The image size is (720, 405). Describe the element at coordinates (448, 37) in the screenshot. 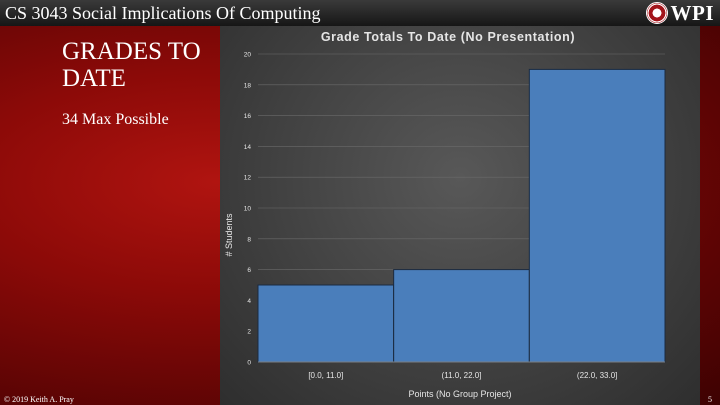

I see `chart-title: Grade Totals To Date (No Presentation)` at that location.